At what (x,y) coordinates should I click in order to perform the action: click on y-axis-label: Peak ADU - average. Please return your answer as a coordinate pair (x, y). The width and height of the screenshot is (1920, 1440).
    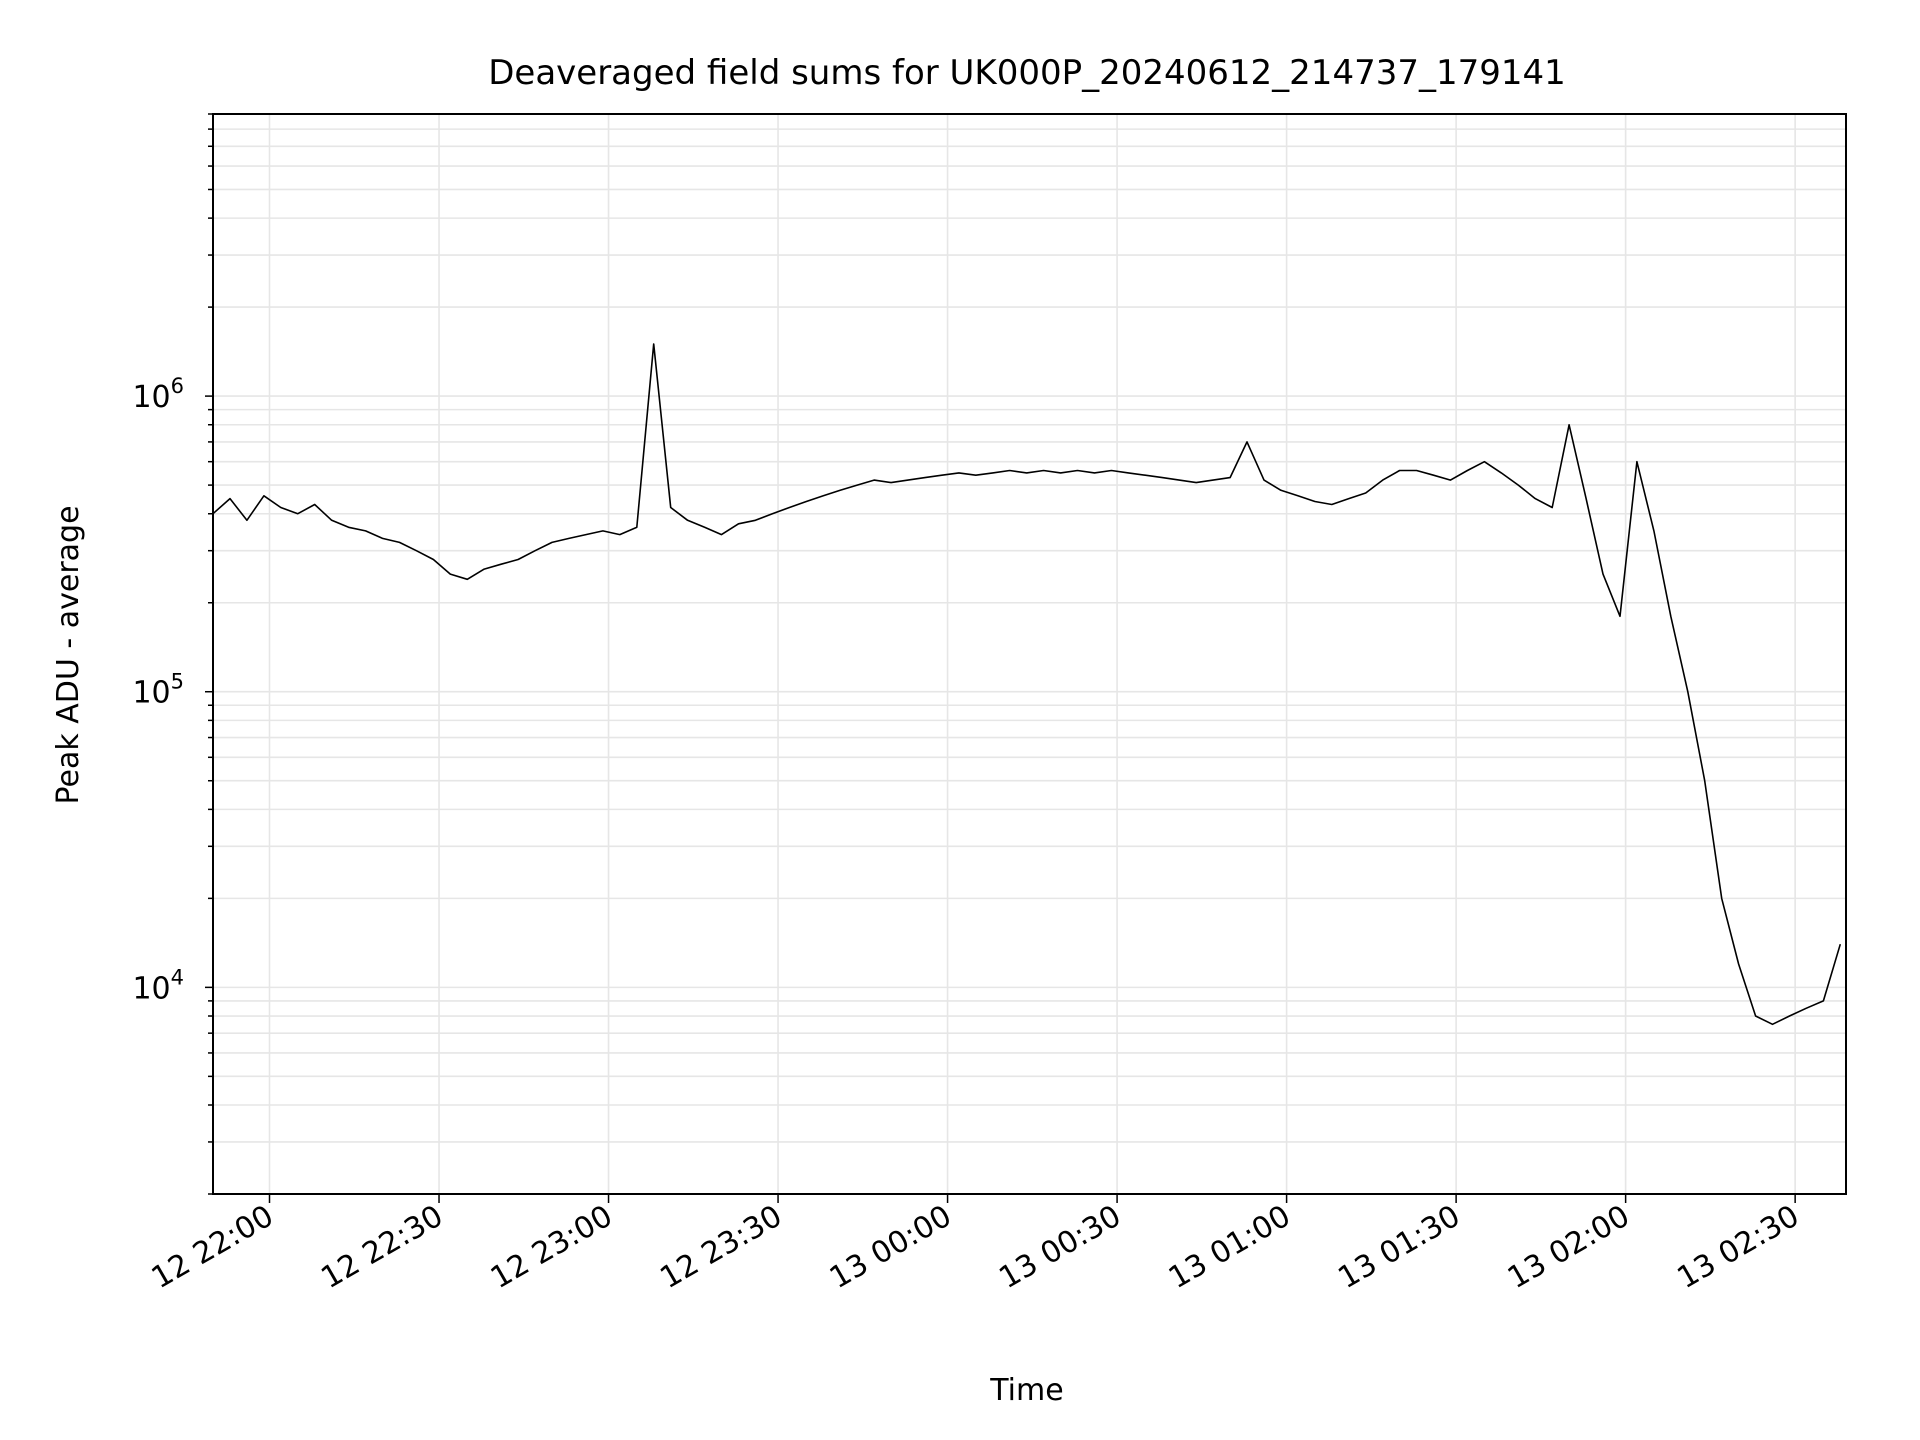
    Looking at the image, I should click on (68, 654).